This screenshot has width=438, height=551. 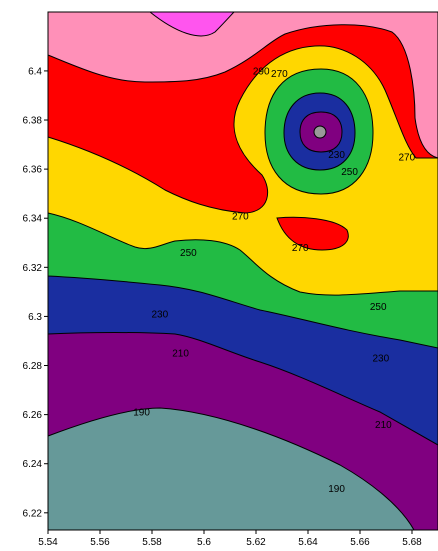 I want to click on y-tick-label: 6.28, so click(x=33, y=366).